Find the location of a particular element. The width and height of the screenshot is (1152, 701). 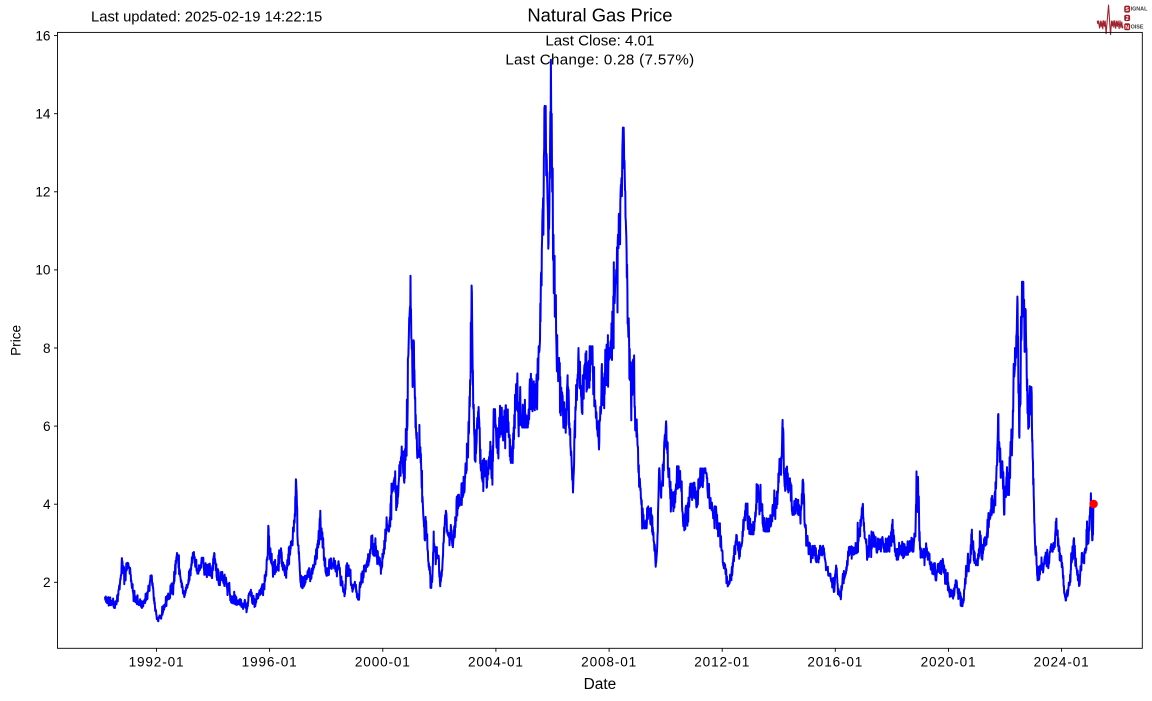

svg-text: 1996-01 is located at coordinates (270, 662).